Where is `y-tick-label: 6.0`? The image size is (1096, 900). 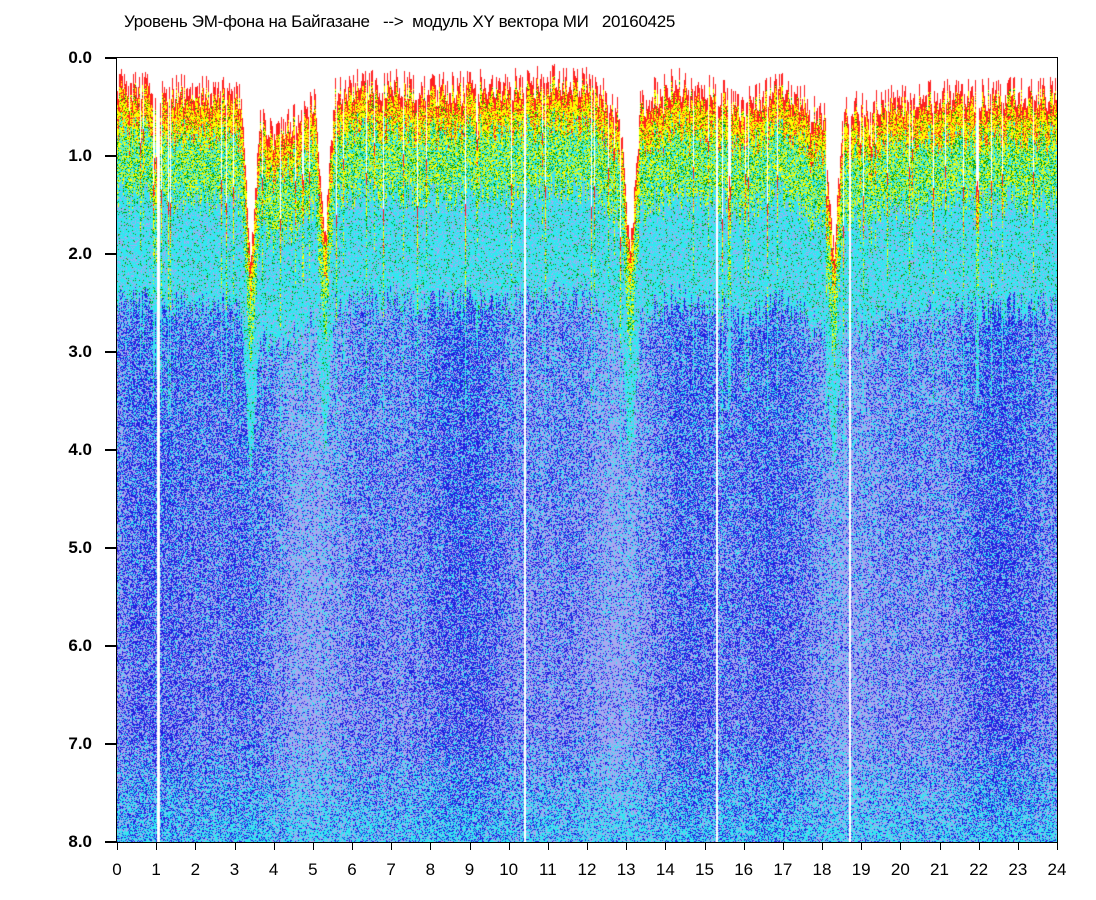 y-tick-label: 6.0 is located at coordinates (80, 645).